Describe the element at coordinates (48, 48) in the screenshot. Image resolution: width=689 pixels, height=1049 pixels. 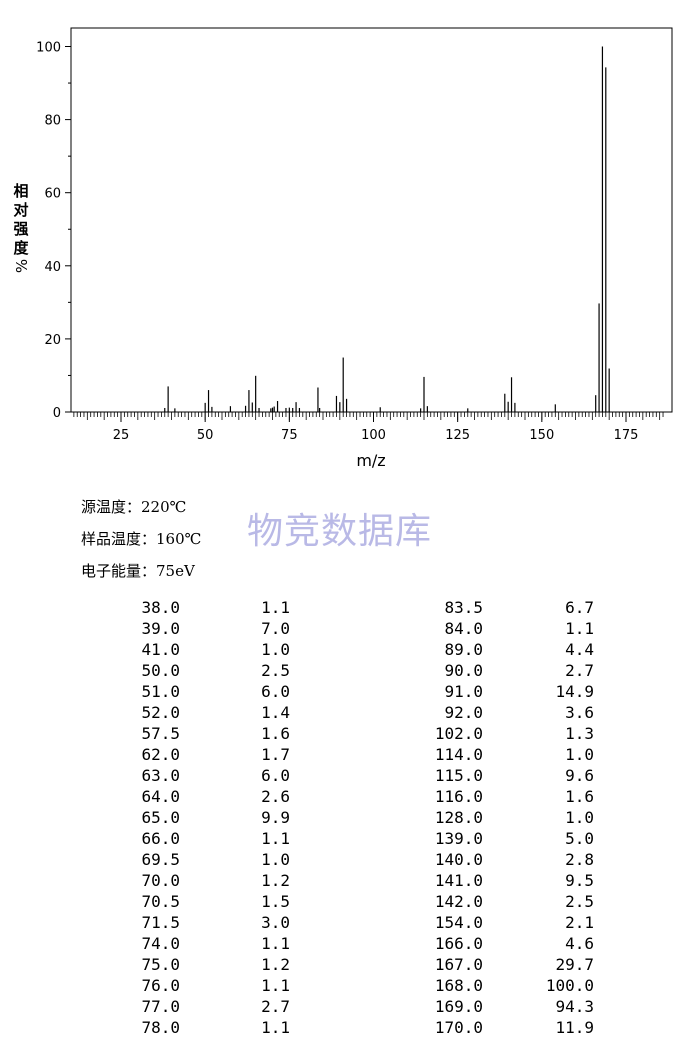
I see `y-tick-label: 100` at that location.